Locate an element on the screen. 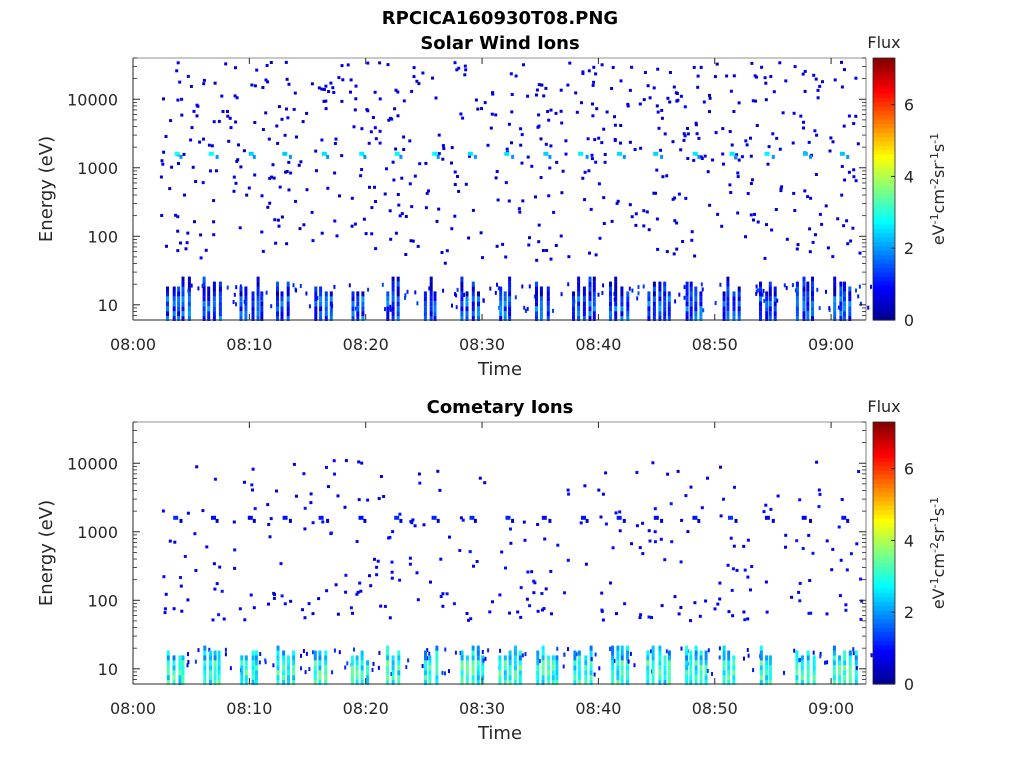  figure-title: RPCICA160930T08.PNG is located at coordinates (500, 18).